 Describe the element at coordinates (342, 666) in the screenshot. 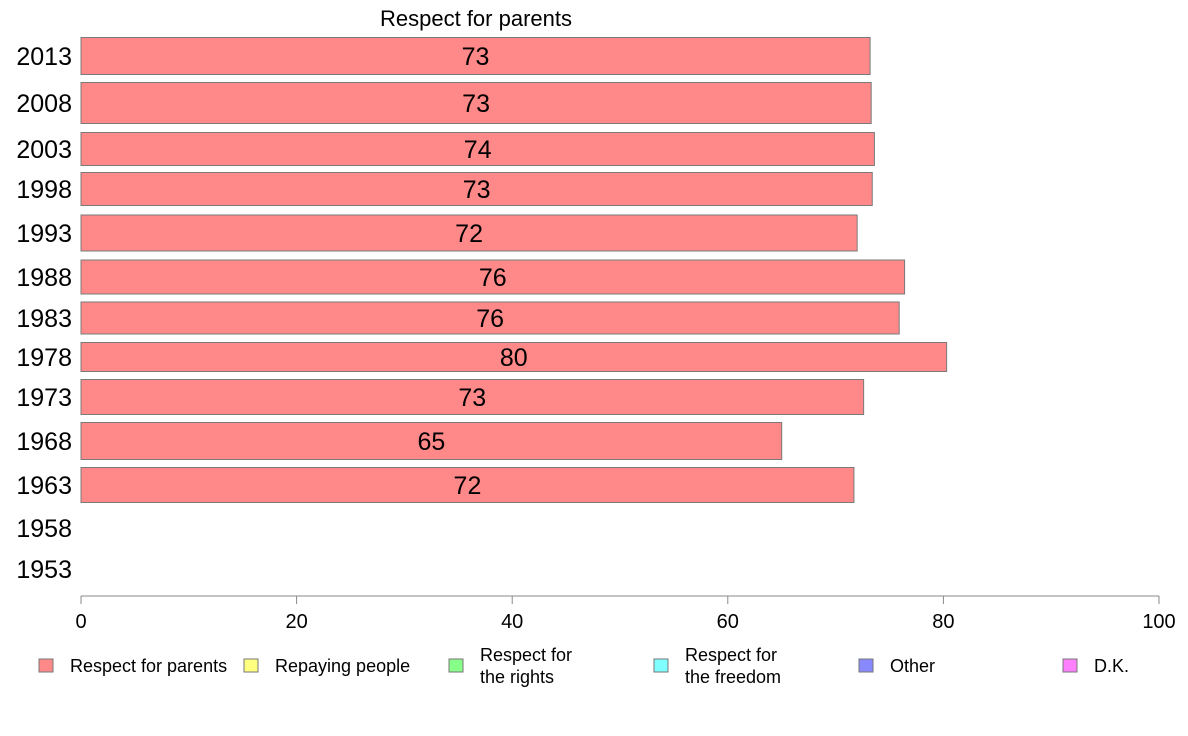

I see `legend-label: Repaying people` at that location.